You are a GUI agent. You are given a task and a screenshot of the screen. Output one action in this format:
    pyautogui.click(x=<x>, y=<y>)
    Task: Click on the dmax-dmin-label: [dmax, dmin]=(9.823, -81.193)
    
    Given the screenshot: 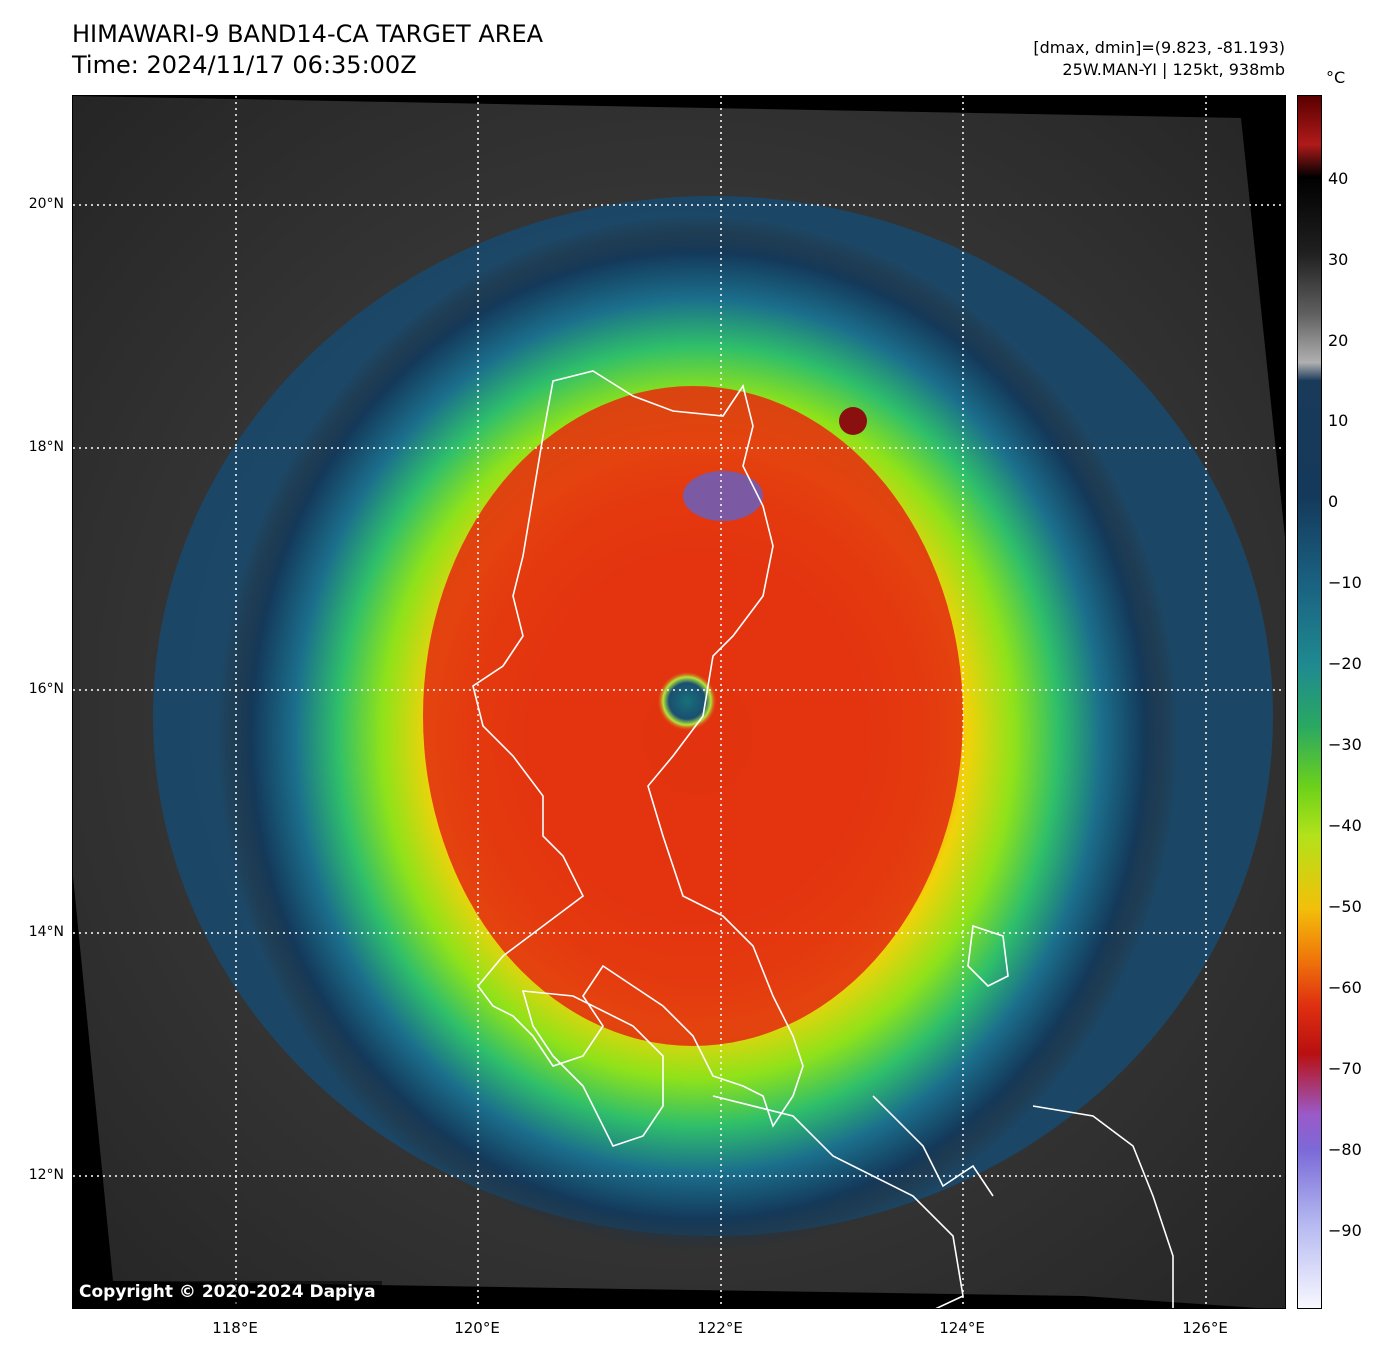 What is the action you would take?
    pyautogui.click(x=1159, y=47)
    